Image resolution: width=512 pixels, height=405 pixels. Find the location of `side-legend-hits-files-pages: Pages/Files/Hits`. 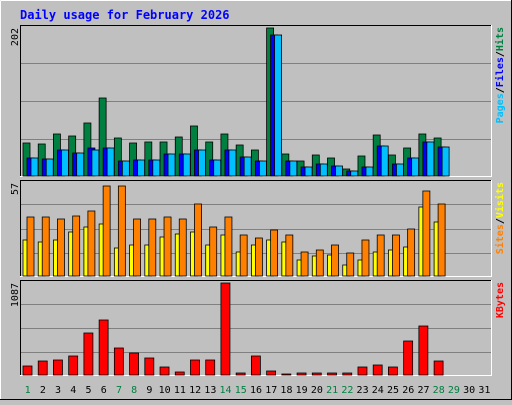

side-legend-hits-files-pages: Pages/Files/Hits is located at coordinates (500, 75).